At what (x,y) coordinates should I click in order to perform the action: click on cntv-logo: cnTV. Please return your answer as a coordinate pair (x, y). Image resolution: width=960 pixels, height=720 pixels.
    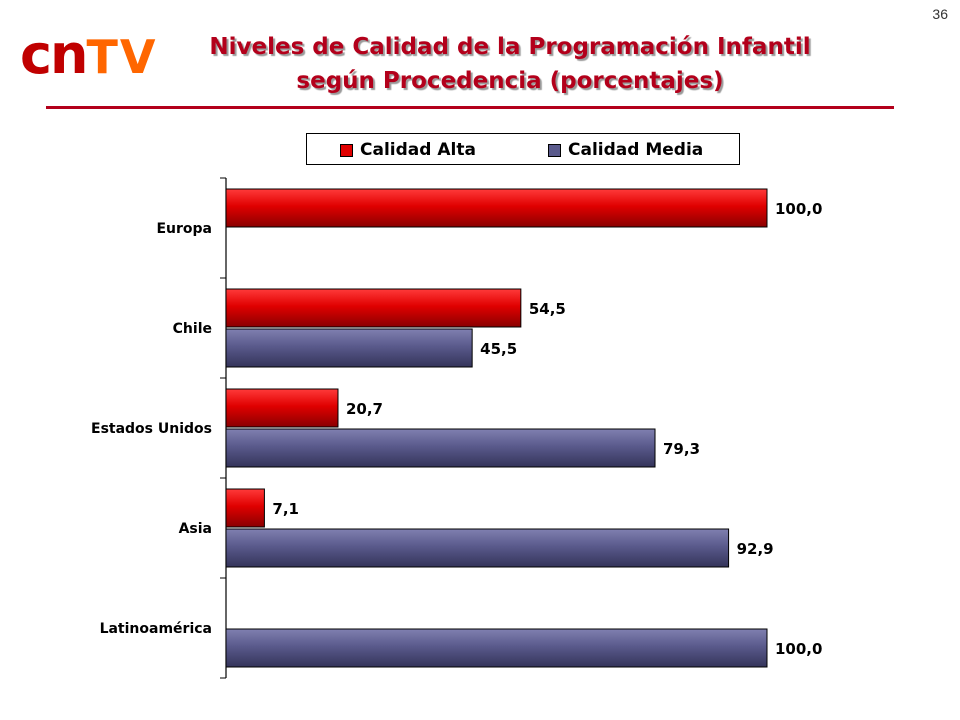
    Looking at the image, I should click on (88, 55).